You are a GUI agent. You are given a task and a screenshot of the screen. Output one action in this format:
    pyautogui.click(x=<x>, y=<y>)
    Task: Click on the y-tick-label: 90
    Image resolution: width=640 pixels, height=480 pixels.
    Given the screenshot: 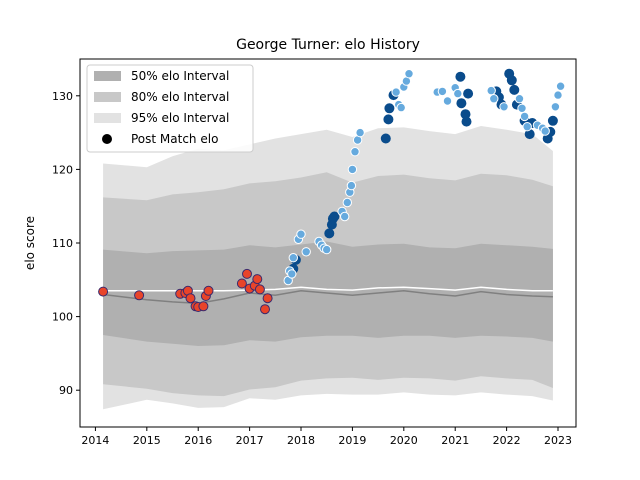 What is the action you would take?
    pyautogui.click(x=66, y=390)
    